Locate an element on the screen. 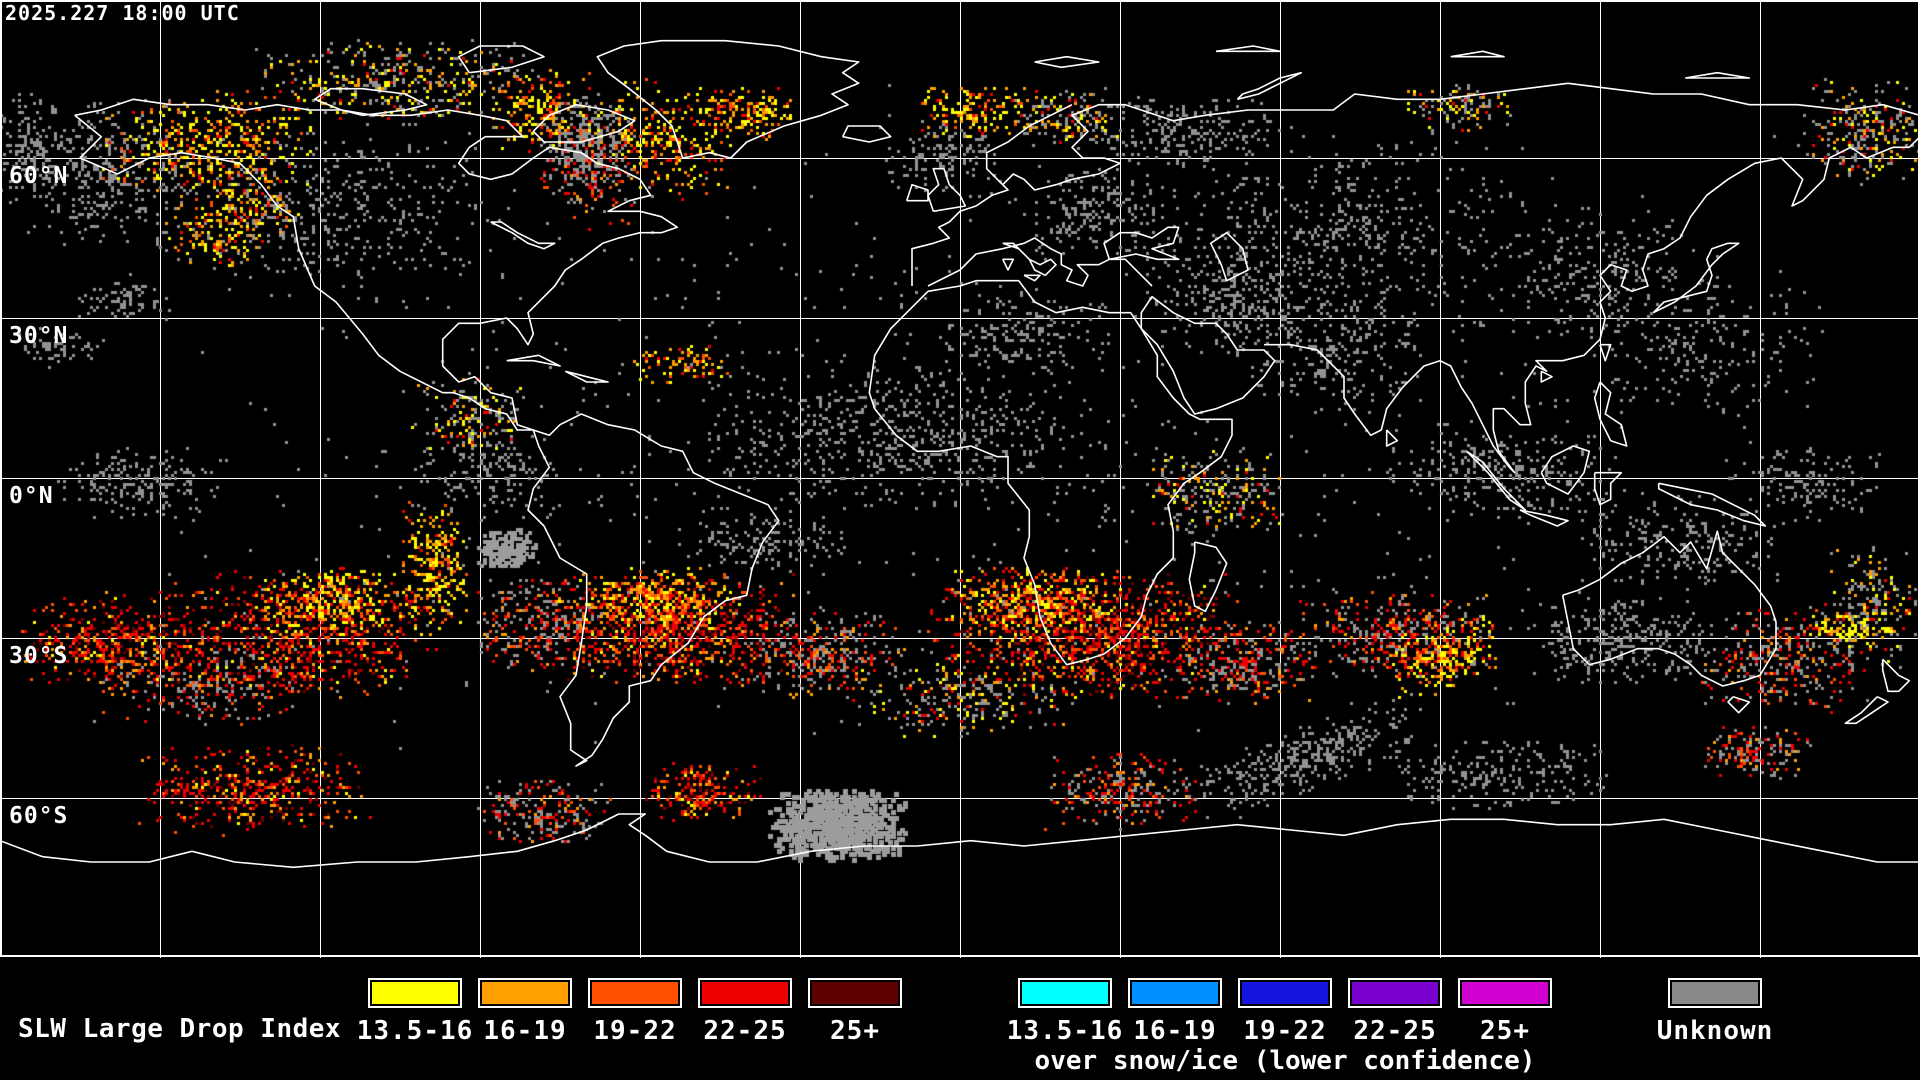 This screenshot has width=1920, height=1080. latitude-label: 60°N is located at coordinates (39, 176).